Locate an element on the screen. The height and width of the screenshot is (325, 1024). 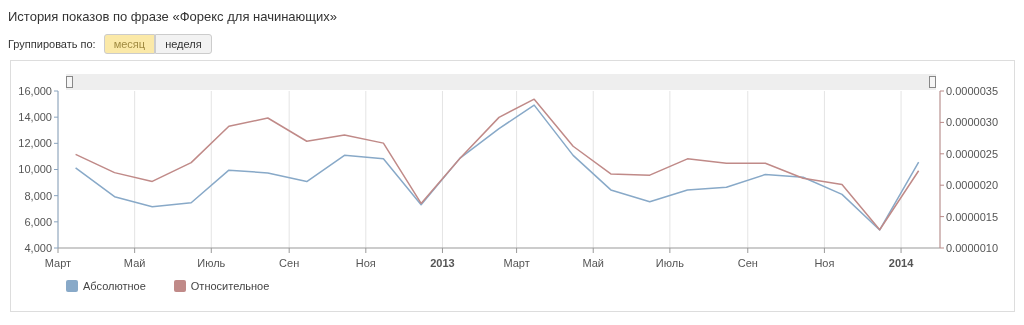
legend-label: Абсолютное is located at coordinates (114, 286).